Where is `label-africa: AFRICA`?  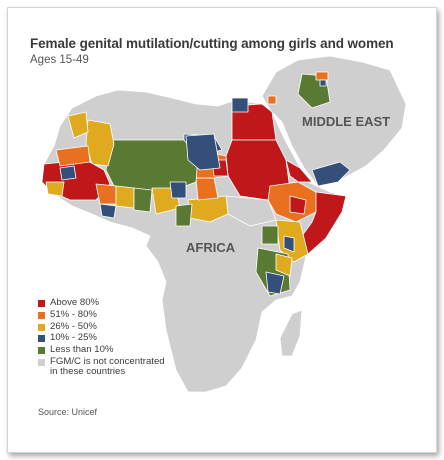 label-africa: AFRICA is located at coordinates (211, 247).